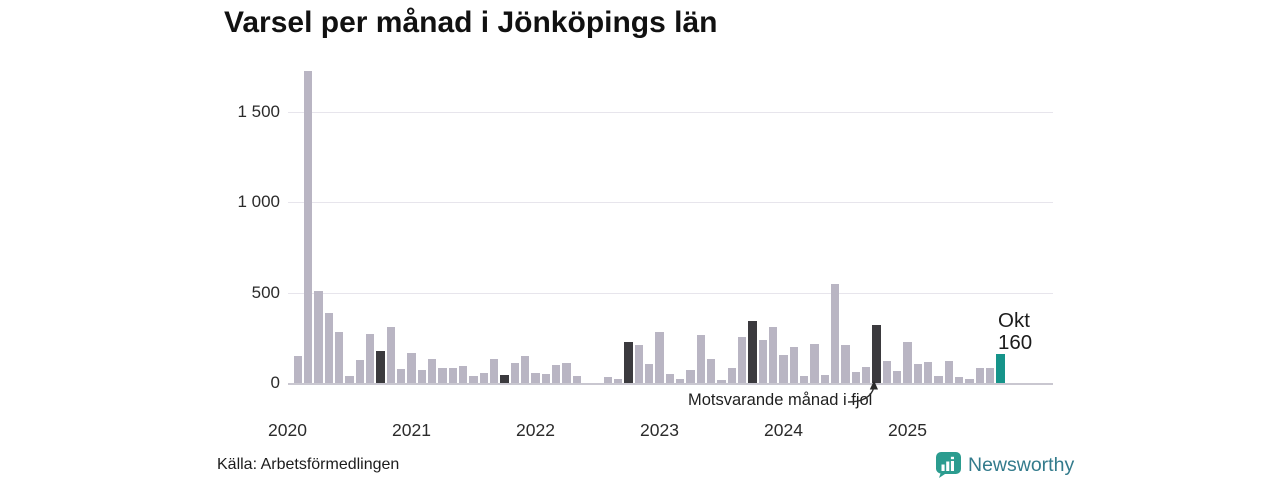 The image size is (1280, 480). What do you see at coordinates (265, 292) in the screenshot?
I see `y-axis-label-500: 500` at bounding box center [265, 292].